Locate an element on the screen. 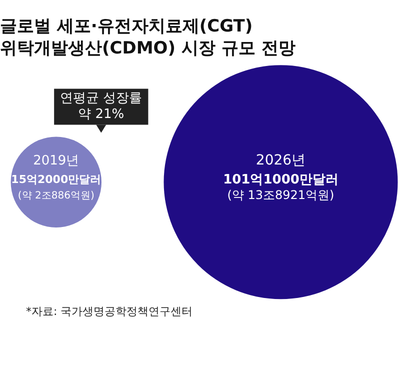 The width and height of the screenshot is (420, 384). text: 글로벌 세포·유전자치료제(CGT) 위탁개발생산(CDMO) 시장 규모 전망 is located at coordinates (148, 37).